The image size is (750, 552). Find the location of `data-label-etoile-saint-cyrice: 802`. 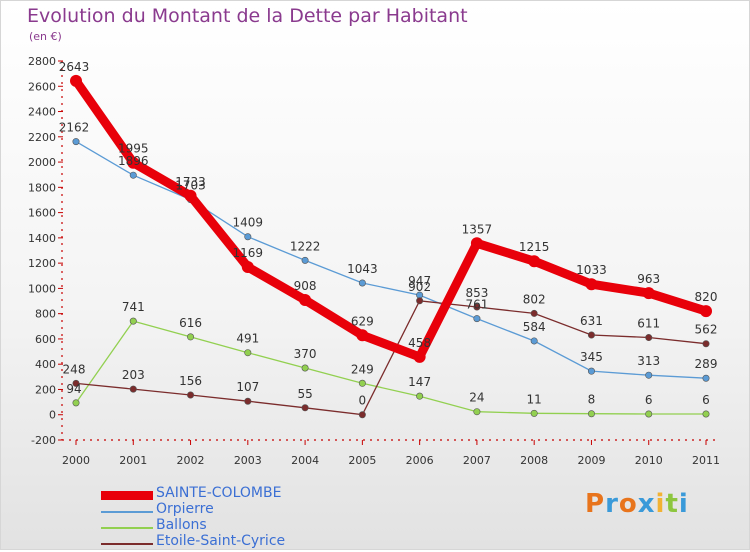

data-label-etoile-saint-cyrice: 802 is located at coordinates (534, 299).